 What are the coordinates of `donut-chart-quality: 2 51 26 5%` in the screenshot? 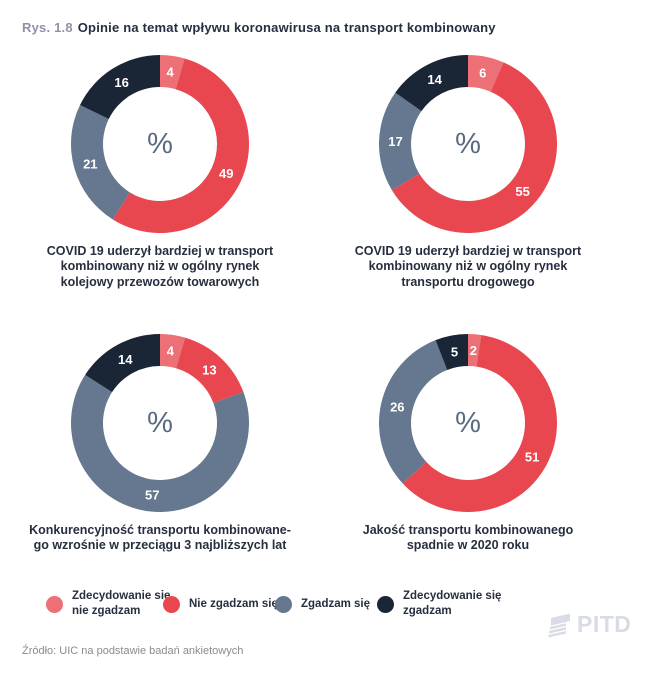 It's located at (467, 423).